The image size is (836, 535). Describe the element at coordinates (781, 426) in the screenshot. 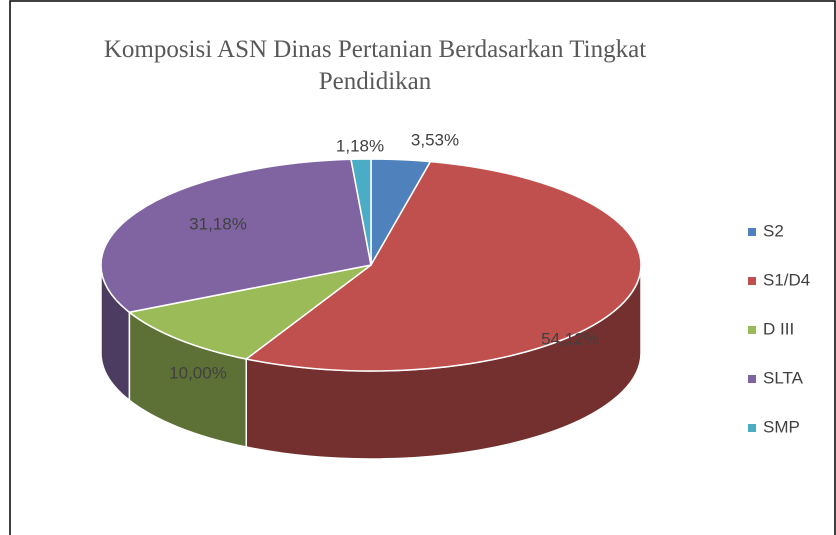

I see `legend-label: SMP` at that location.